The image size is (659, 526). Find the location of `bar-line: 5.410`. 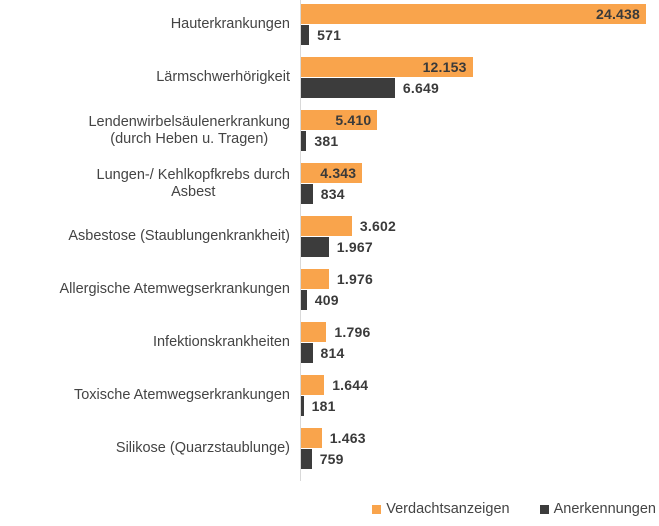

bar-line: 5.410 is located at coordinates (480, 120).